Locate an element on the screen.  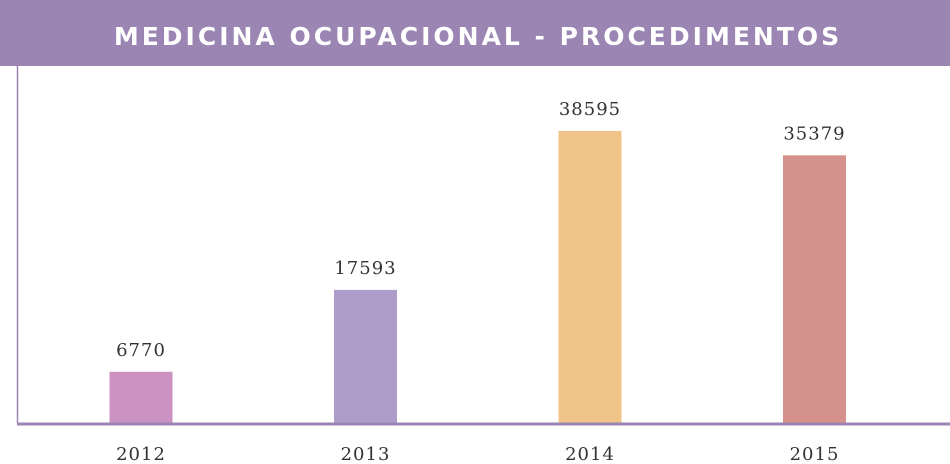
value-label: 6770 is located at coordinates (141, 350).